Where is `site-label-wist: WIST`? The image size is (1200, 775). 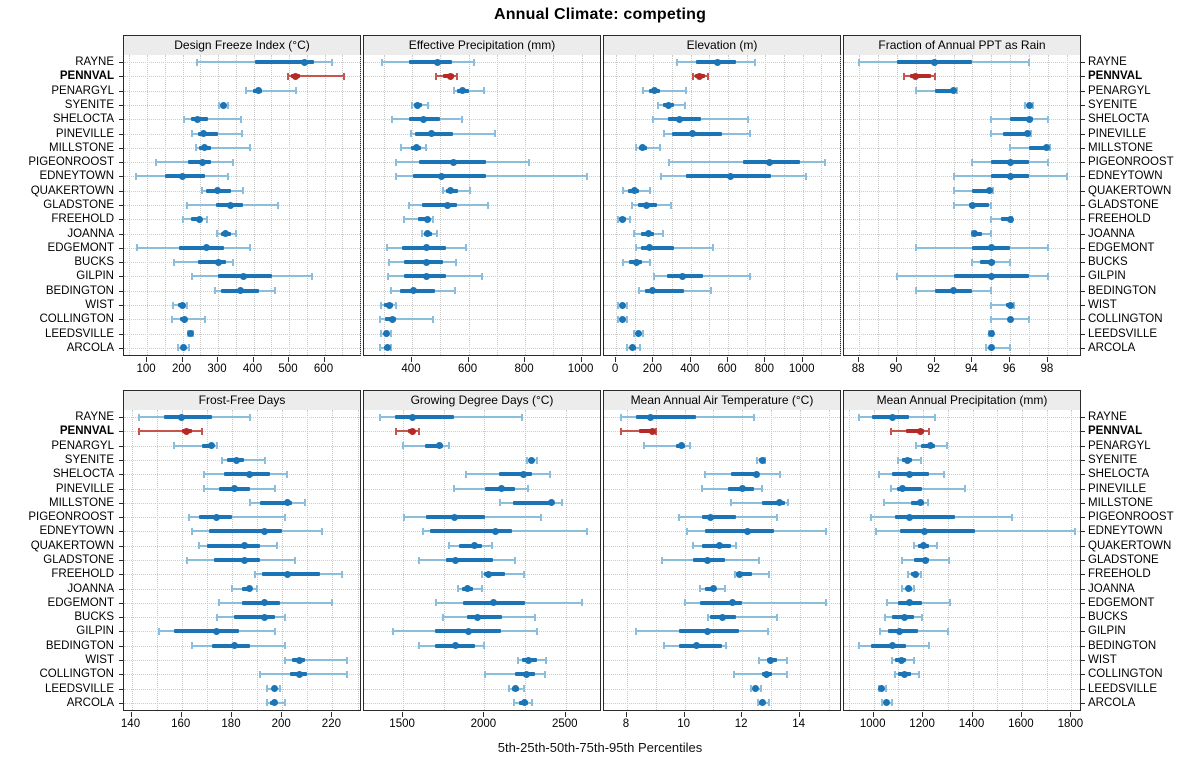
site-label-wist: WIST is located at coordinates (99, 660).